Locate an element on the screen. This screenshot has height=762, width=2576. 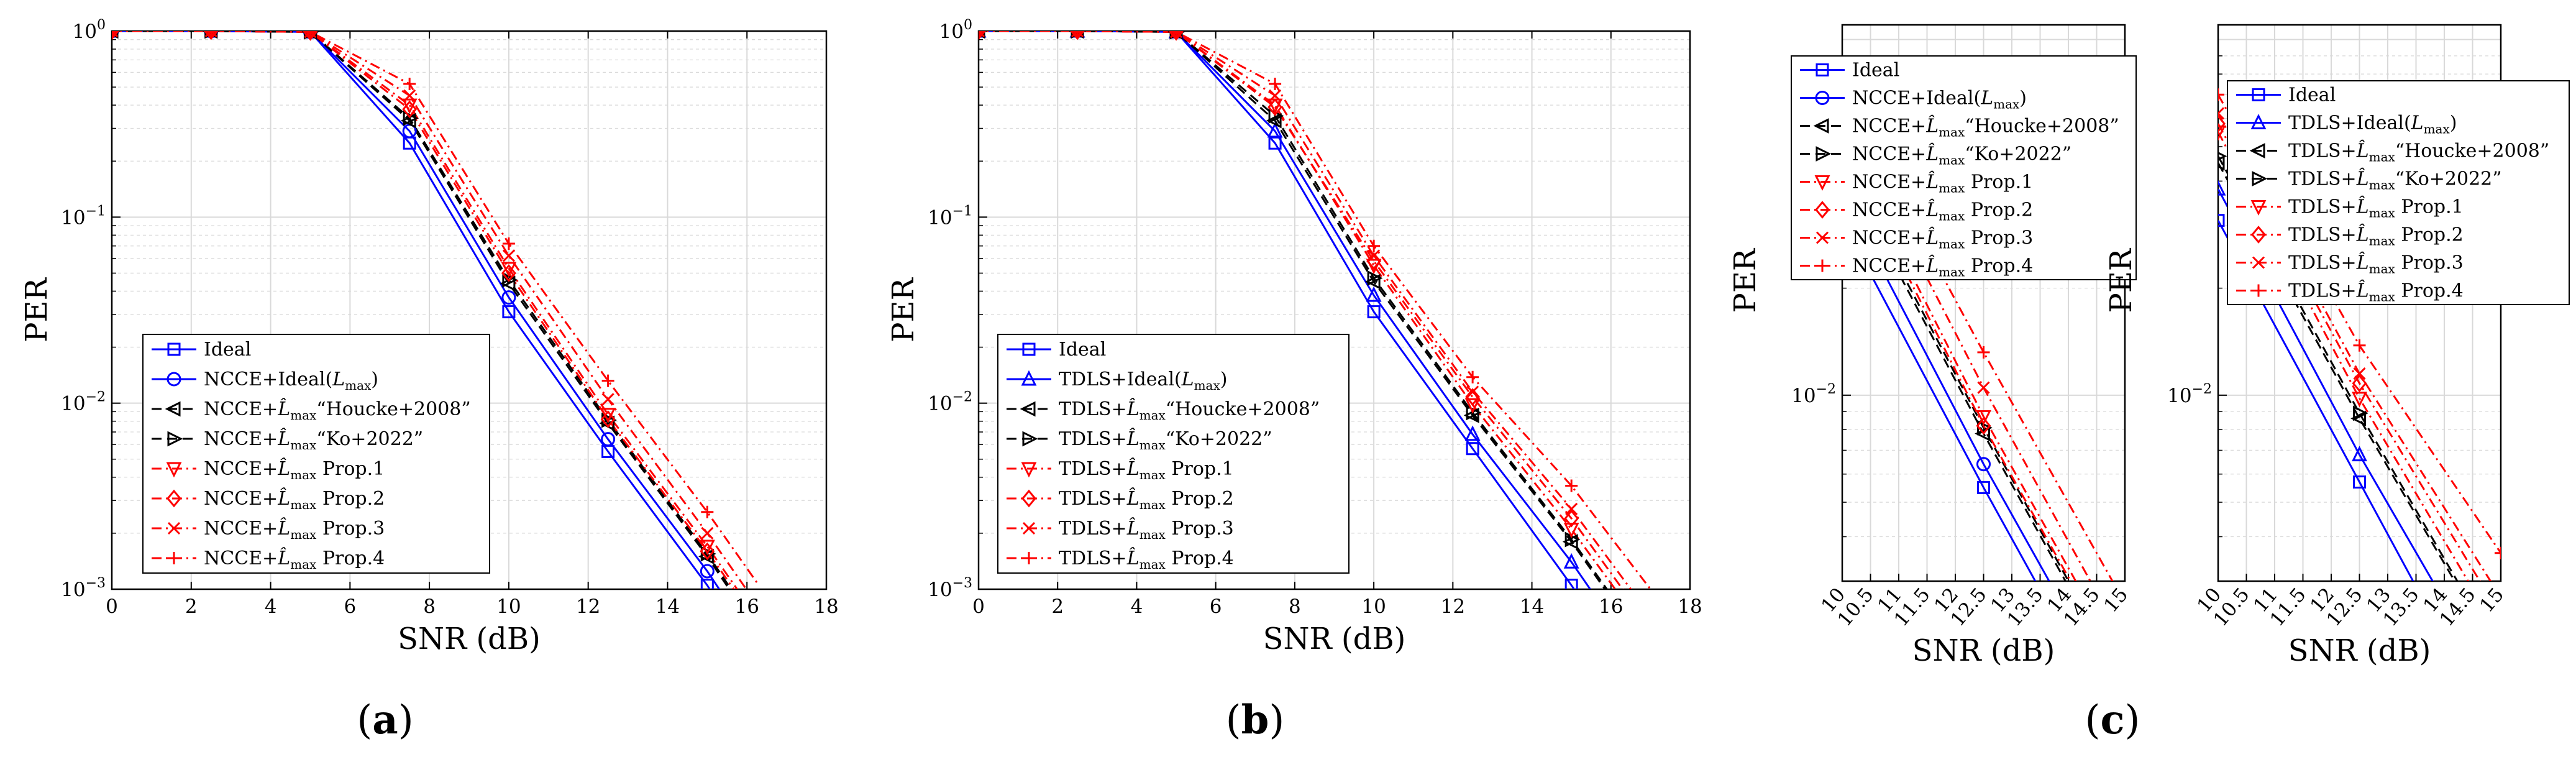
x-tick-label: 8 is located at coordinates (1295, 606).